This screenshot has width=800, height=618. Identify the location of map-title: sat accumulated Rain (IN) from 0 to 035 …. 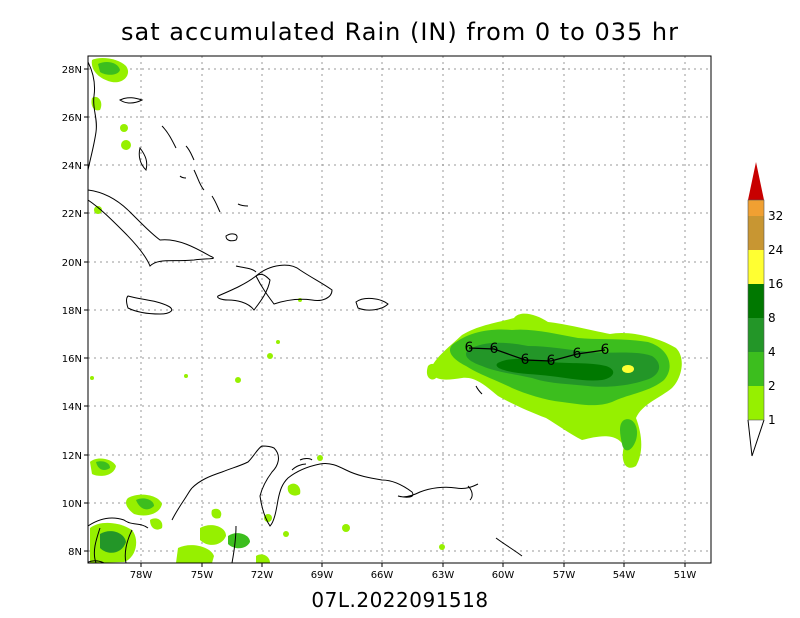
(400, 32).